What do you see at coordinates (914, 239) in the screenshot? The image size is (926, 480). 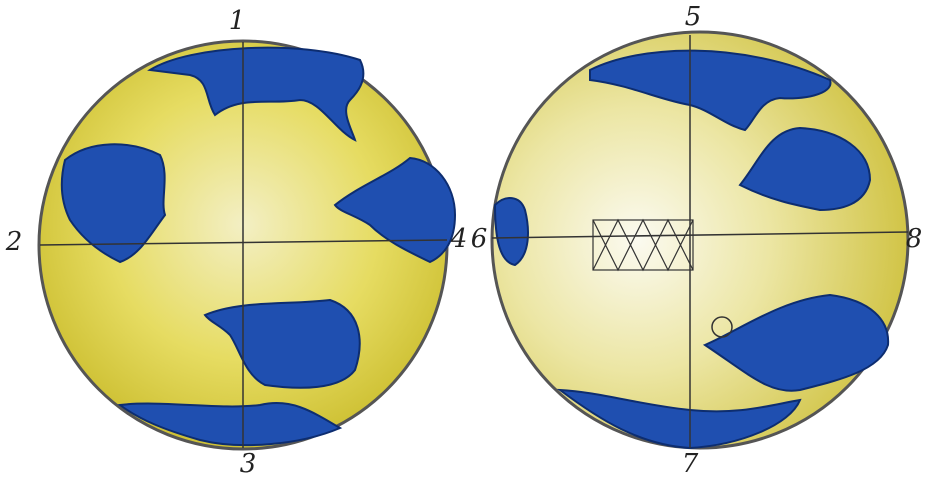 I see `marker-label: 8` at bounding box center [914, 239].